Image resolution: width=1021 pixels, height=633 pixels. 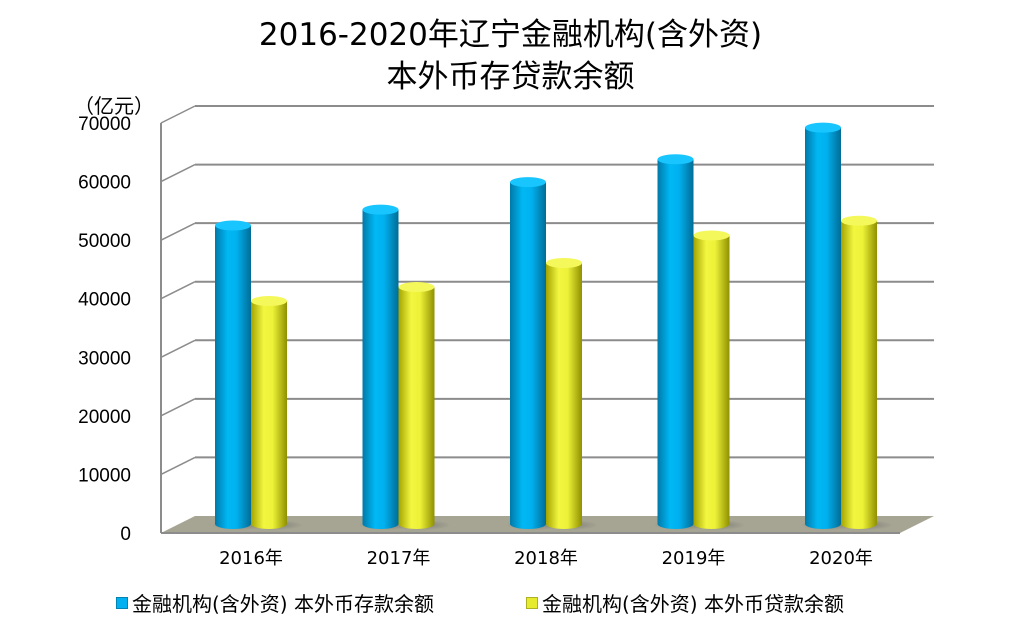 I want to click on legend-item-deposit: 金融机构(含外资) 本外币存款余额, so click(x=275, y=602).